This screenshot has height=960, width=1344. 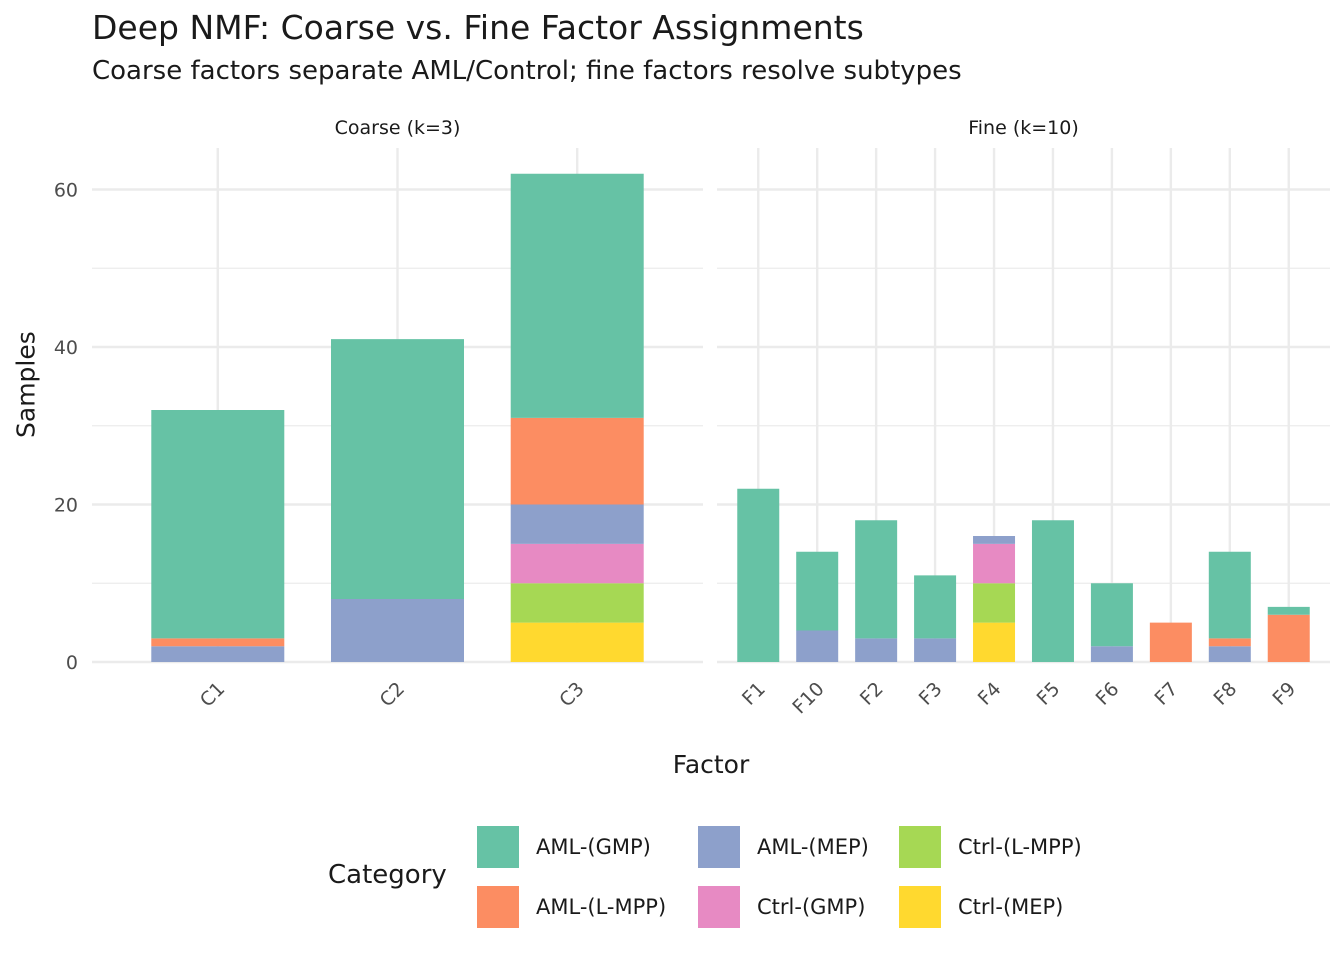 I want to click on x-tick-label: F4, so click(x=990, y=694).